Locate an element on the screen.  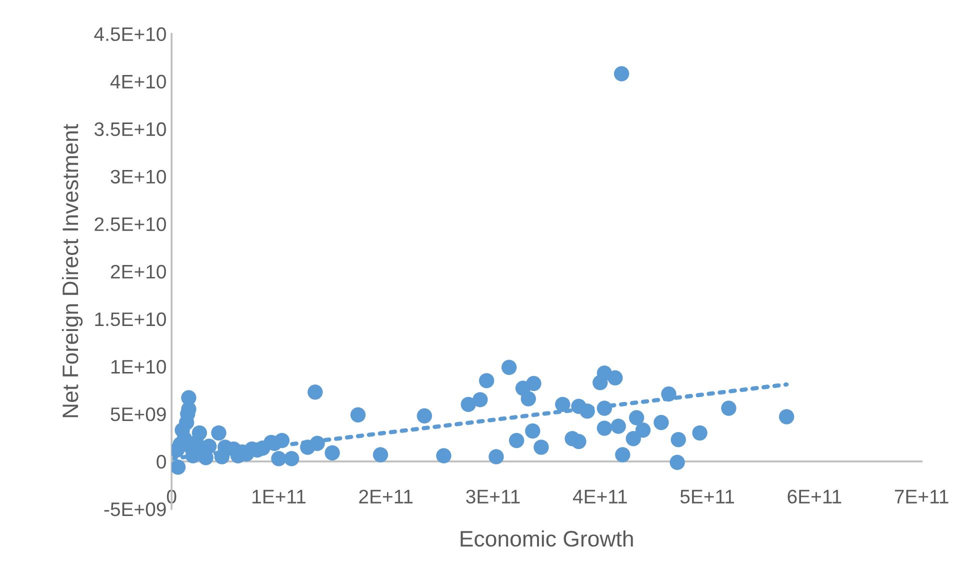
x-axis-title: Economic Growth is located at coordinates (546, 538).